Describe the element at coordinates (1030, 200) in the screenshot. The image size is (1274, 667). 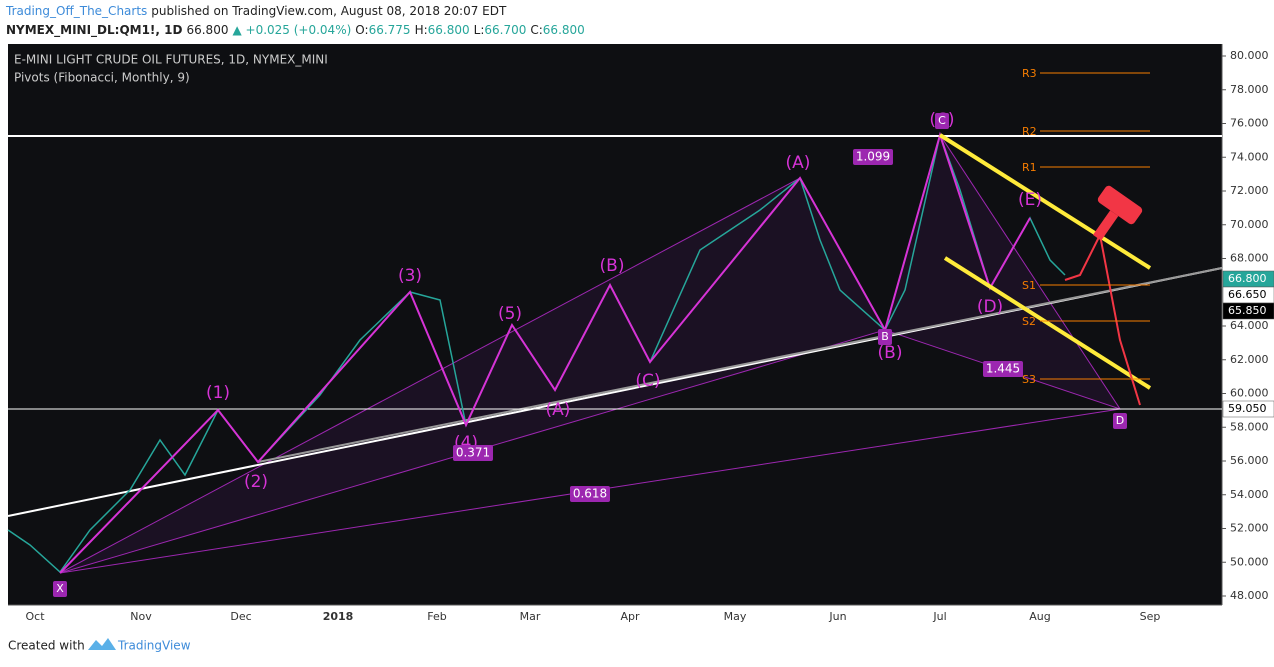
I see `wave-label: (E)` at that location.